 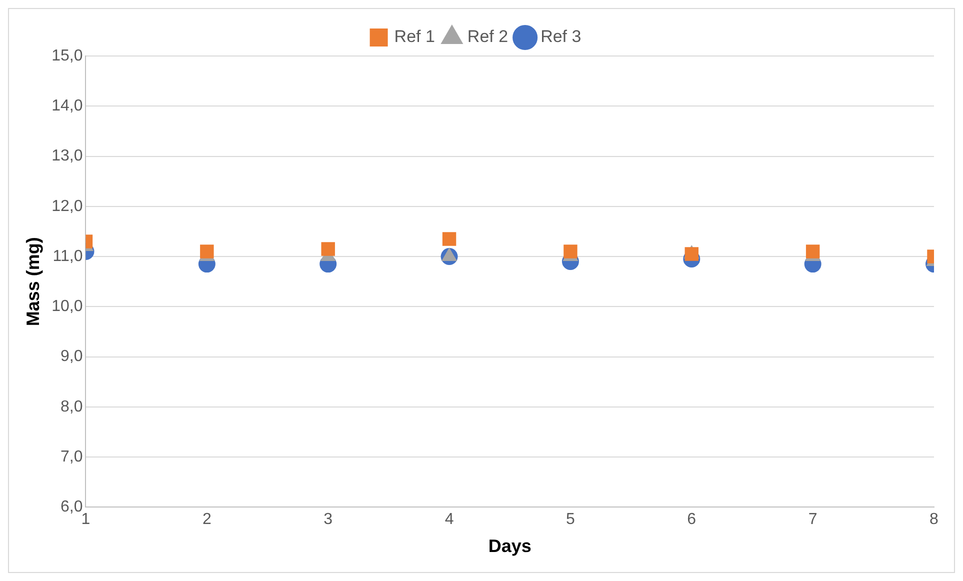 What do you see at coordinates (328, 519) in the screenshot?
I see `x-tick-label: 3` at bounding box center [328, 519].